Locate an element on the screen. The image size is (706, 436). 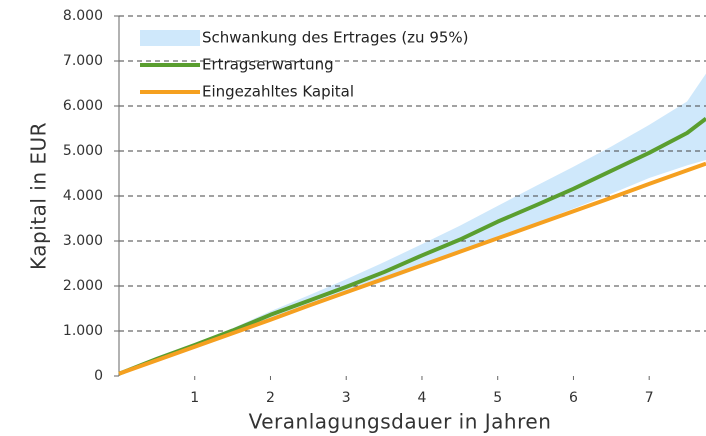
x-tick-label: 7 is located at coordinates (649, 398).